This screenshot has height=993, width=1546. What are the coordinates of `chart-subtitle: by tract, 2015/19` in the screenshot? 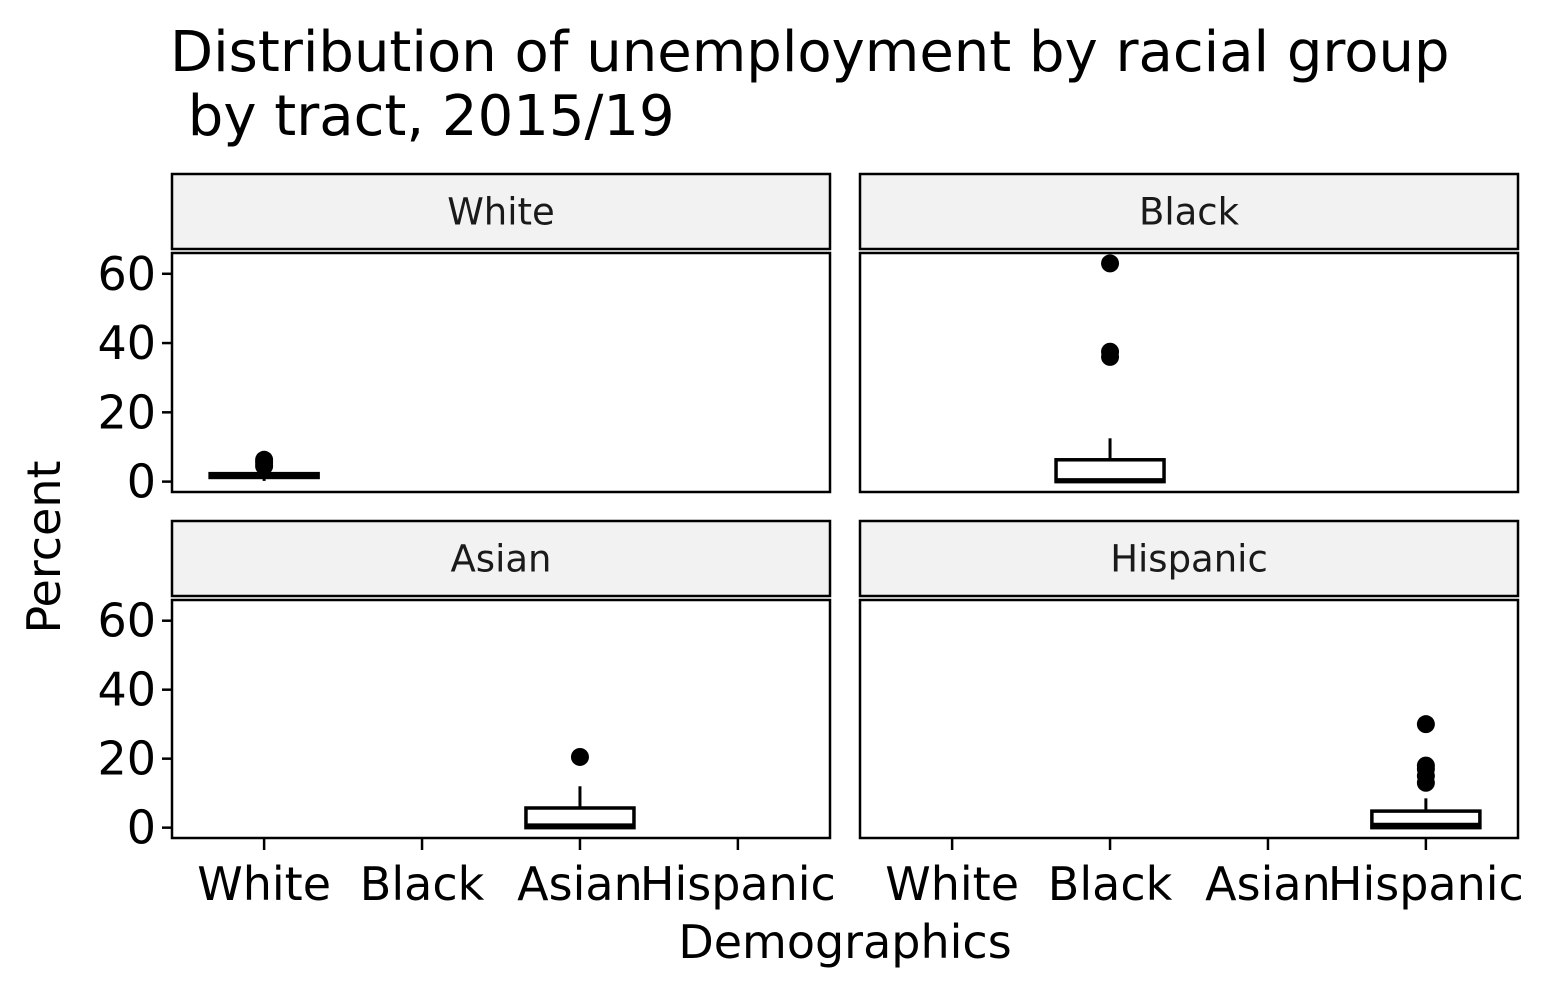 It's located at (422, 116).